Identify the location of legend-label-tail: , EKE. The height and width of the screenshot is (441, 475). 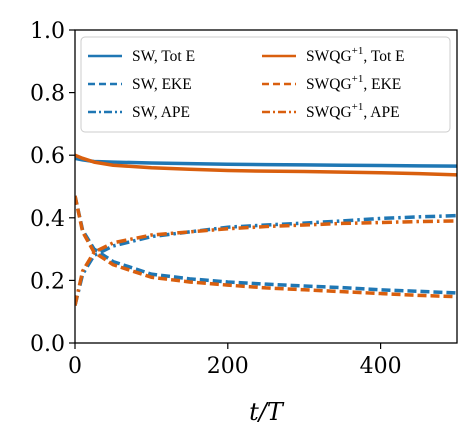
(382, 84).